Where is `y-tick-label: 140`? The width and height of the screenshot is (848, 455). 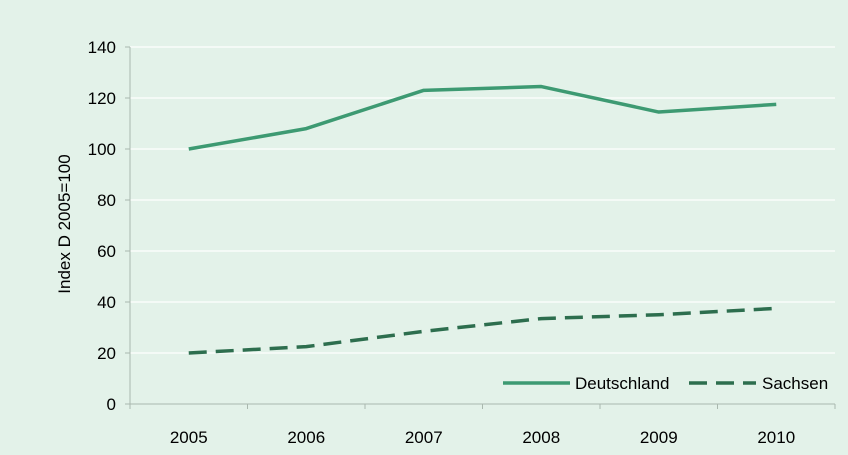 y-tick-label: 140 is located at coordinates (102, 47).